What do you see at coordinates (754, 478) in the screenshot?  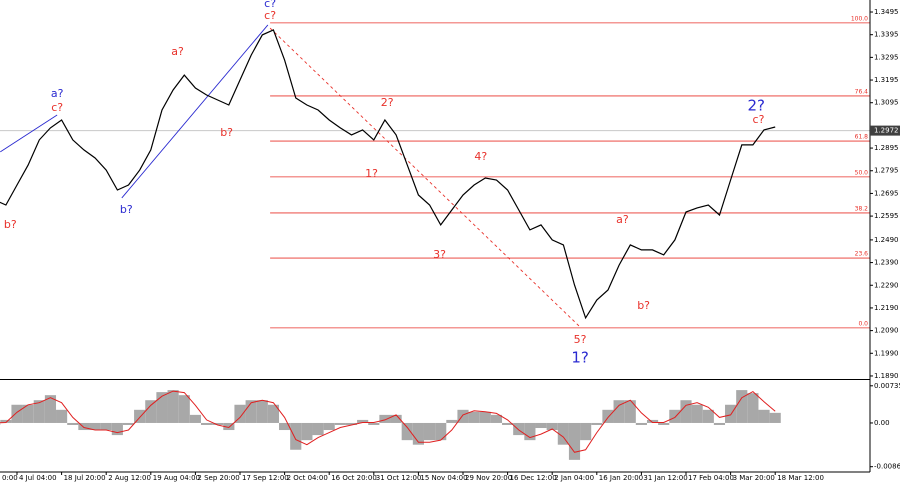 I see `x-tick-label: 3 Mar 20:00` at bounding box center [754, 478].